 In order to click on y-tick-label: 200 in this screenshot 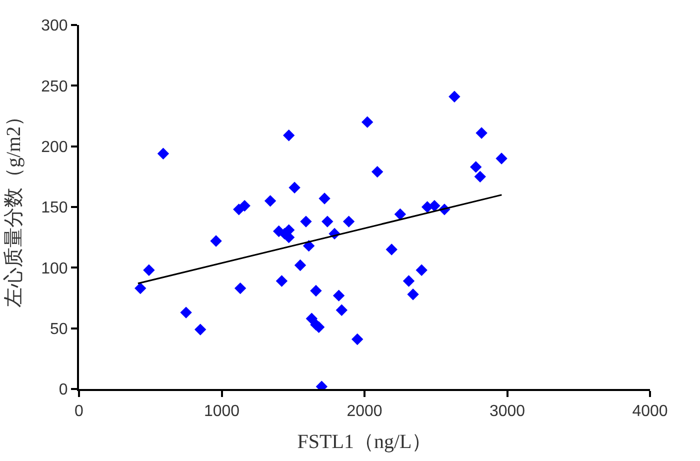, I will do `click(54, 147)`.